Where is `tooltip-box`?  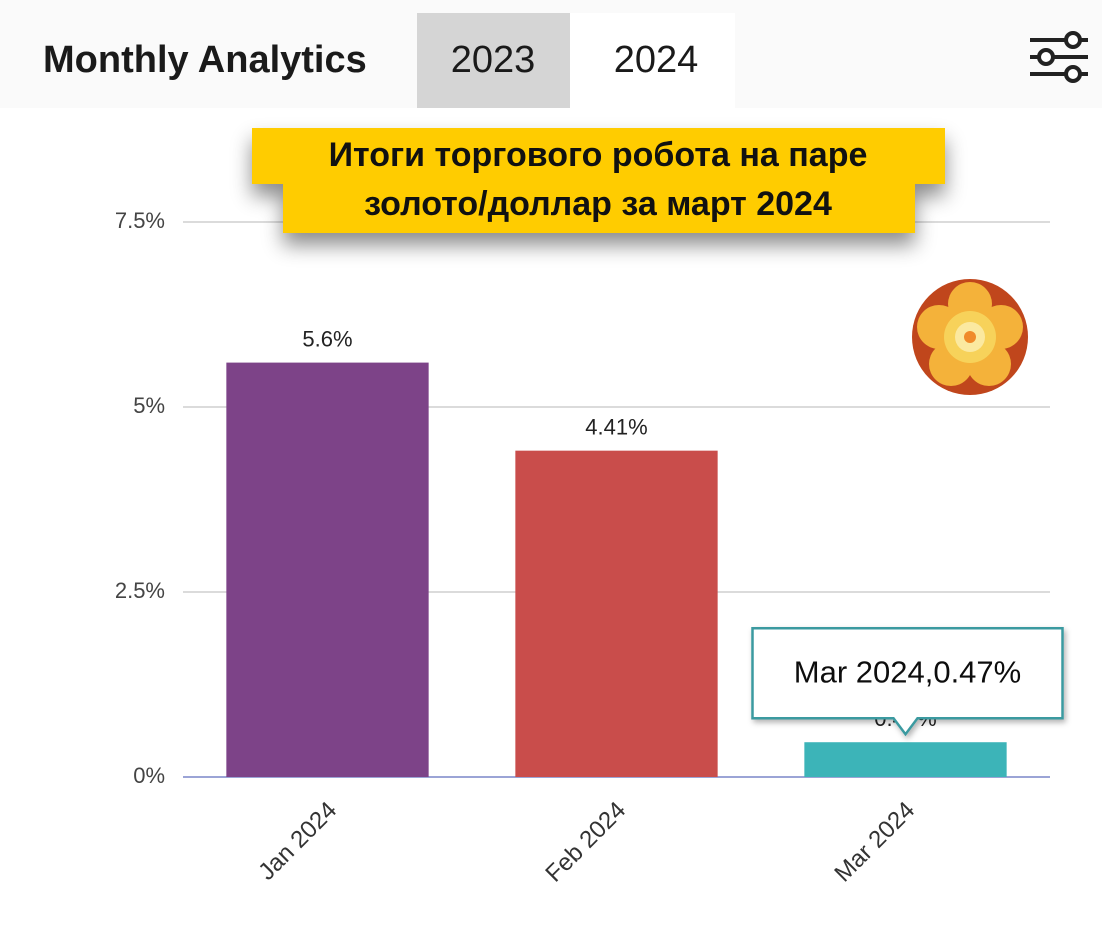 tooltip-box is located at coordinates (907, 681).